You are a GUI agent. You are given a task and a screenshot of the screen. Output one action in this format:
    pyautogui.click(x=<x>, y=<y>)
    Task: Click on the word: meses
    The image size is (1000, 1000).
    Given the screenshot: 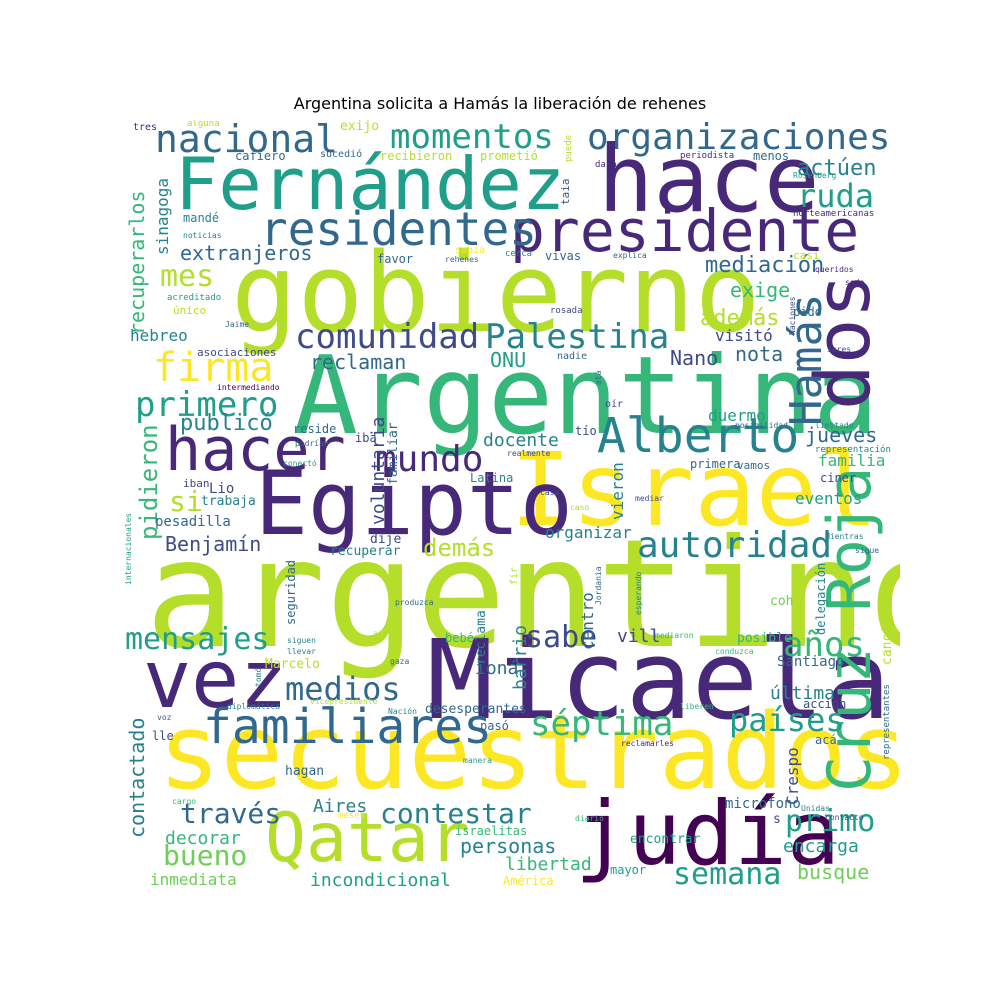 What is the action you would take?
    pyautogui.click(x=352, y=816)
    